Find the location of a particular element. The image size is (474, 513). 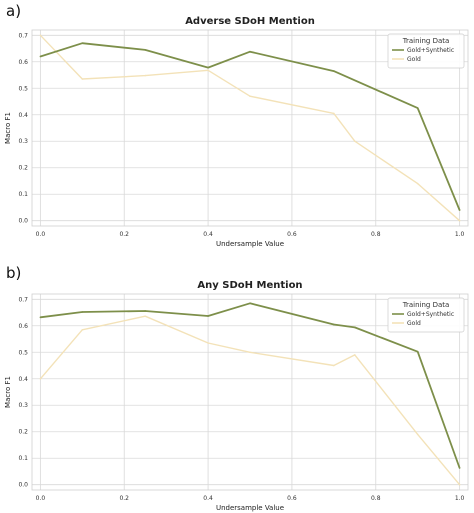

chart-title: Any SDoH Mention is located at coordinates (249, 285).